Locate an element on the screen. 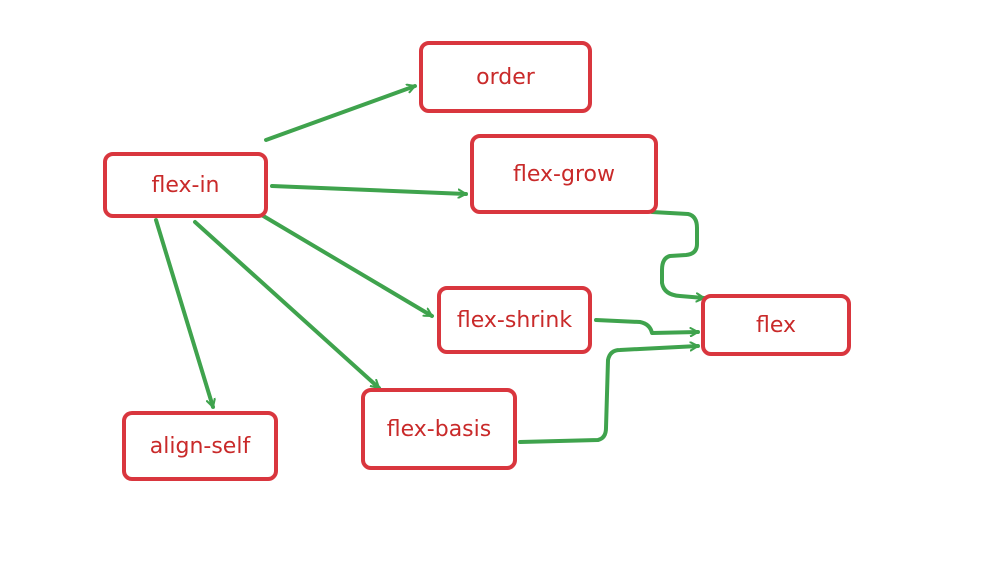 The image size is (989, 562). edge-flex-in-to-flex-basis is located at coordinates (287, 305).